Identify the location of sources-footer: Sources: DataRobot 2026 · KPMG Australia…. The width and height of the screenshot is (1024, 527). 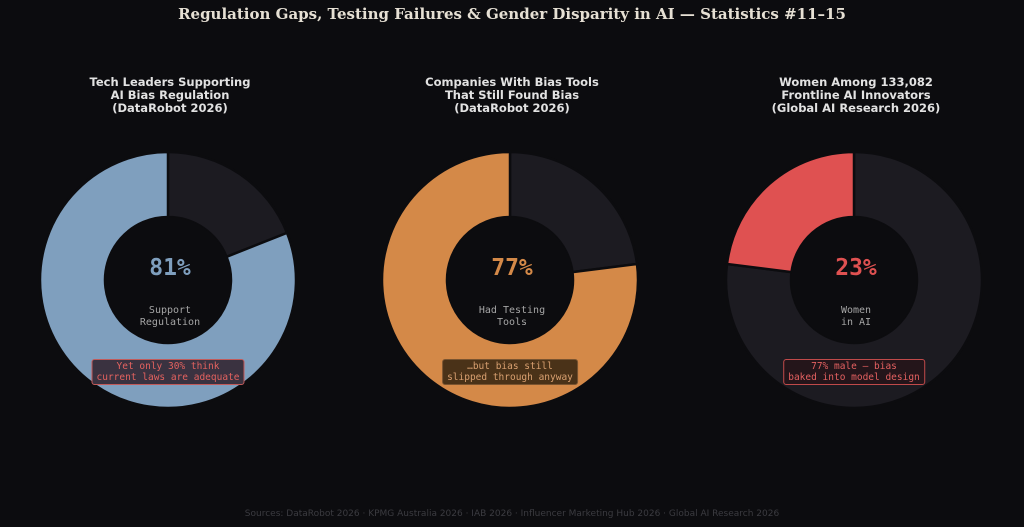
(512, 514).